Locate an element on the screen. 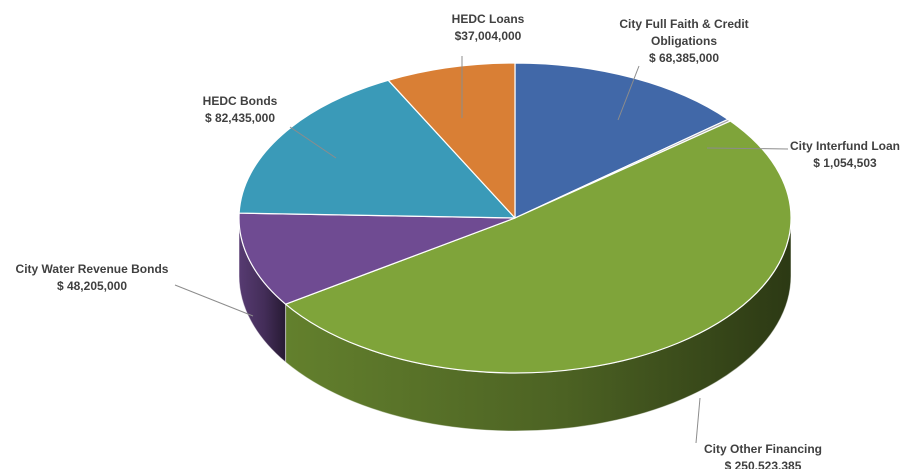 The height and width of the screenshot is (469, 909). leader-line-city-water-revenue-bonds is located at coordinates (214, 300).